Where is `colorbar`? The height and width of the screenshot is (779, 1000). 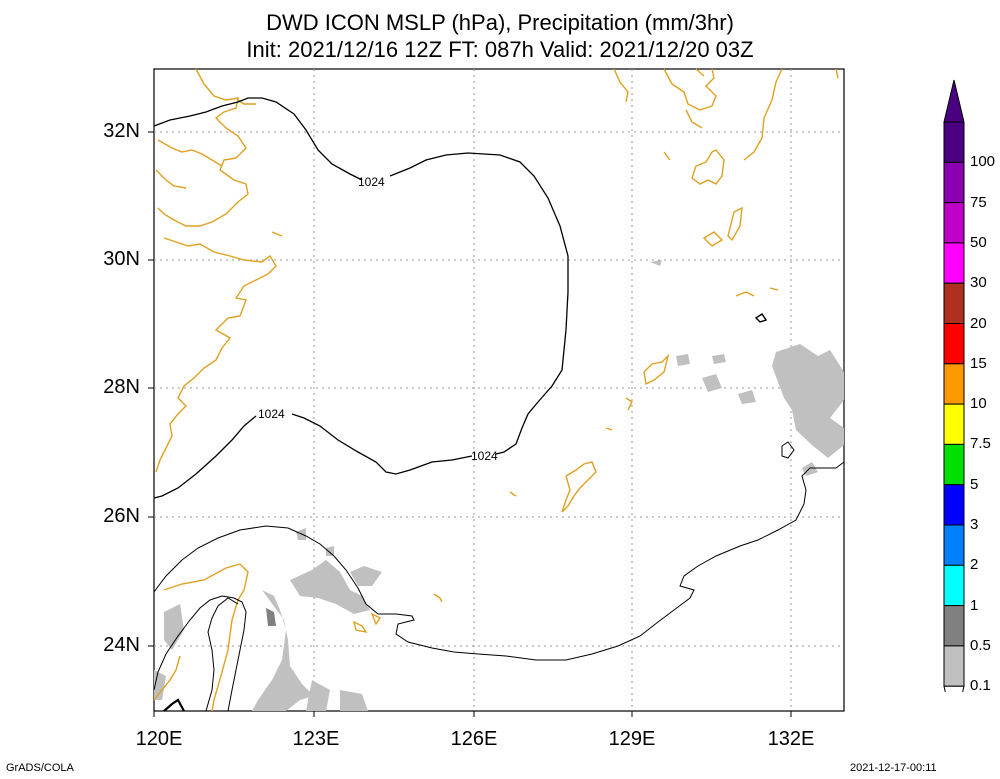 colorbar is located at coordinates (954, 385).